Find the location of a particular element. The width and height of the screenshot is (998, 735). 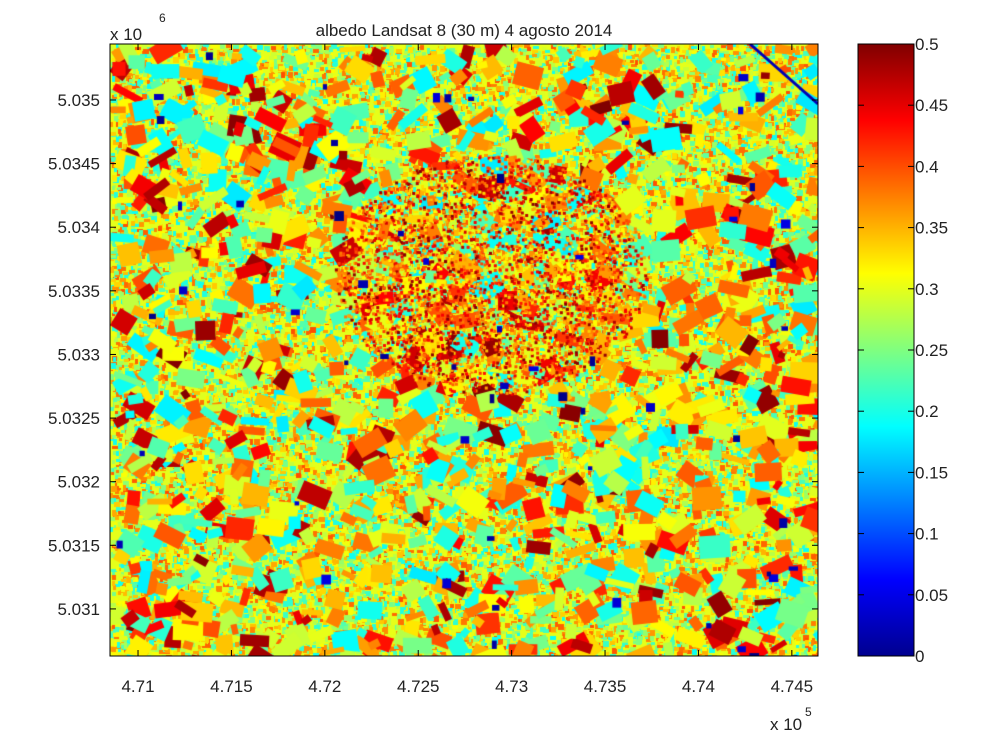

y-tick-label: 5.0345 is located at coordinates (74, 164).